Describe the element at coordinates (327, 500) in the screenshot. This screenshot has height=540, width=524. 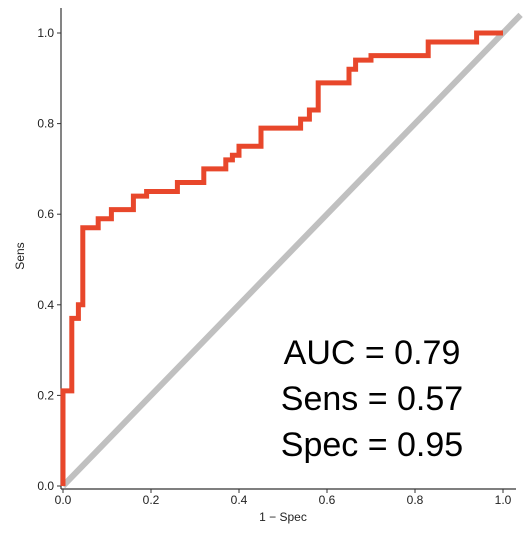
I see `x-tick-label: 0.6` at that location.